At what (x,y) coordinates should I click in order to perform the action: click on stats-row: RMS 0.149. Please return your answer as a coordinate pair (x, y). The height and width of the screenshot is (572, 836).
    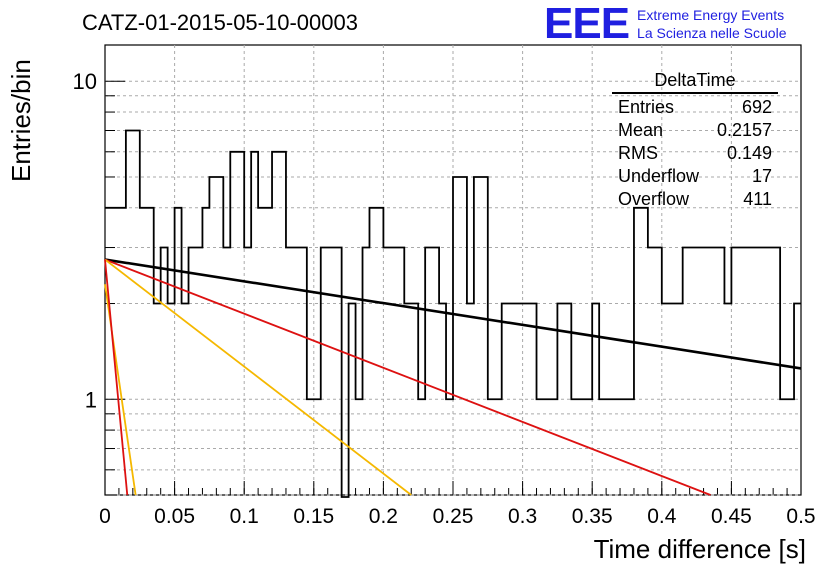
    Looking at the image, I should click on (695, 153).